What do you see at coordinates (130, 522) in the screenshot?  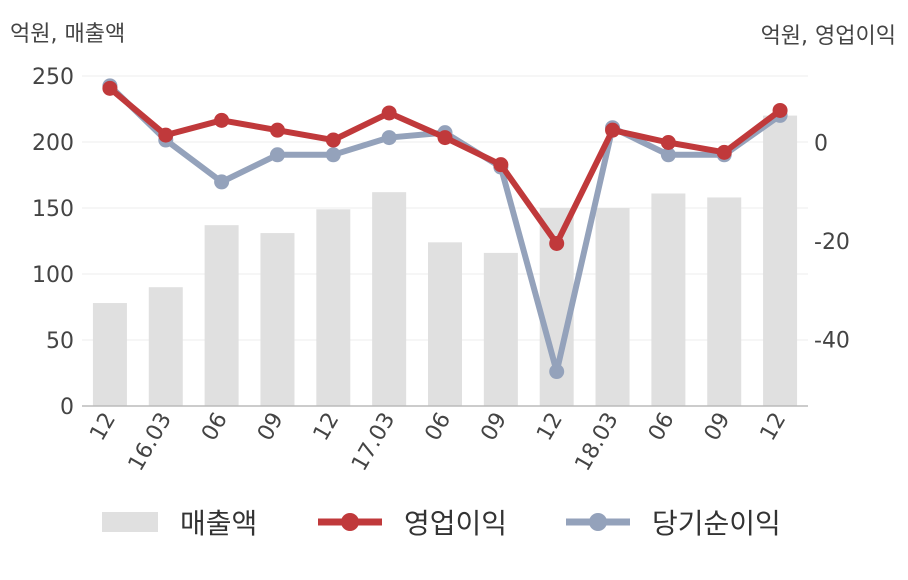 I see `legend-swatch-sales` at bounding box center [130, 522].